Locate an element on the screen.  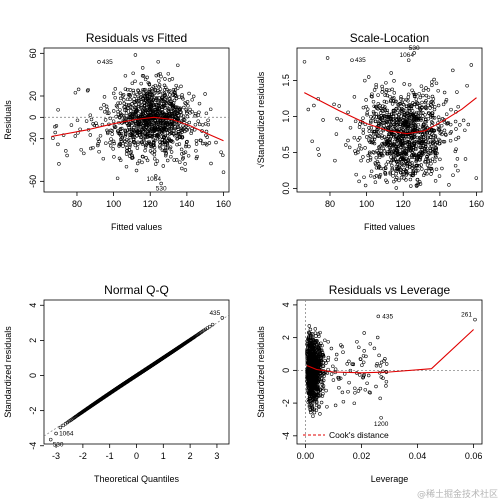
x-tick-label: 140 is located at coordinates (186, 204).